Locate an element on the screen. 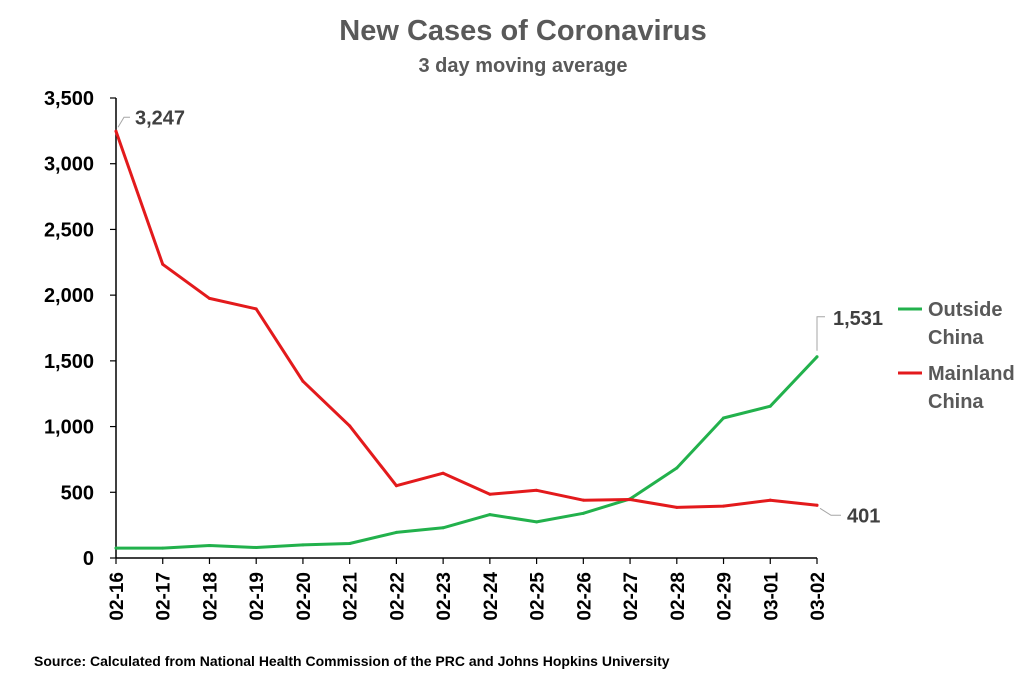 Image resolution: width=1035 pixels, height=677 pixels. y-tick-label: 2,000 is located at coordinates (69, 296).